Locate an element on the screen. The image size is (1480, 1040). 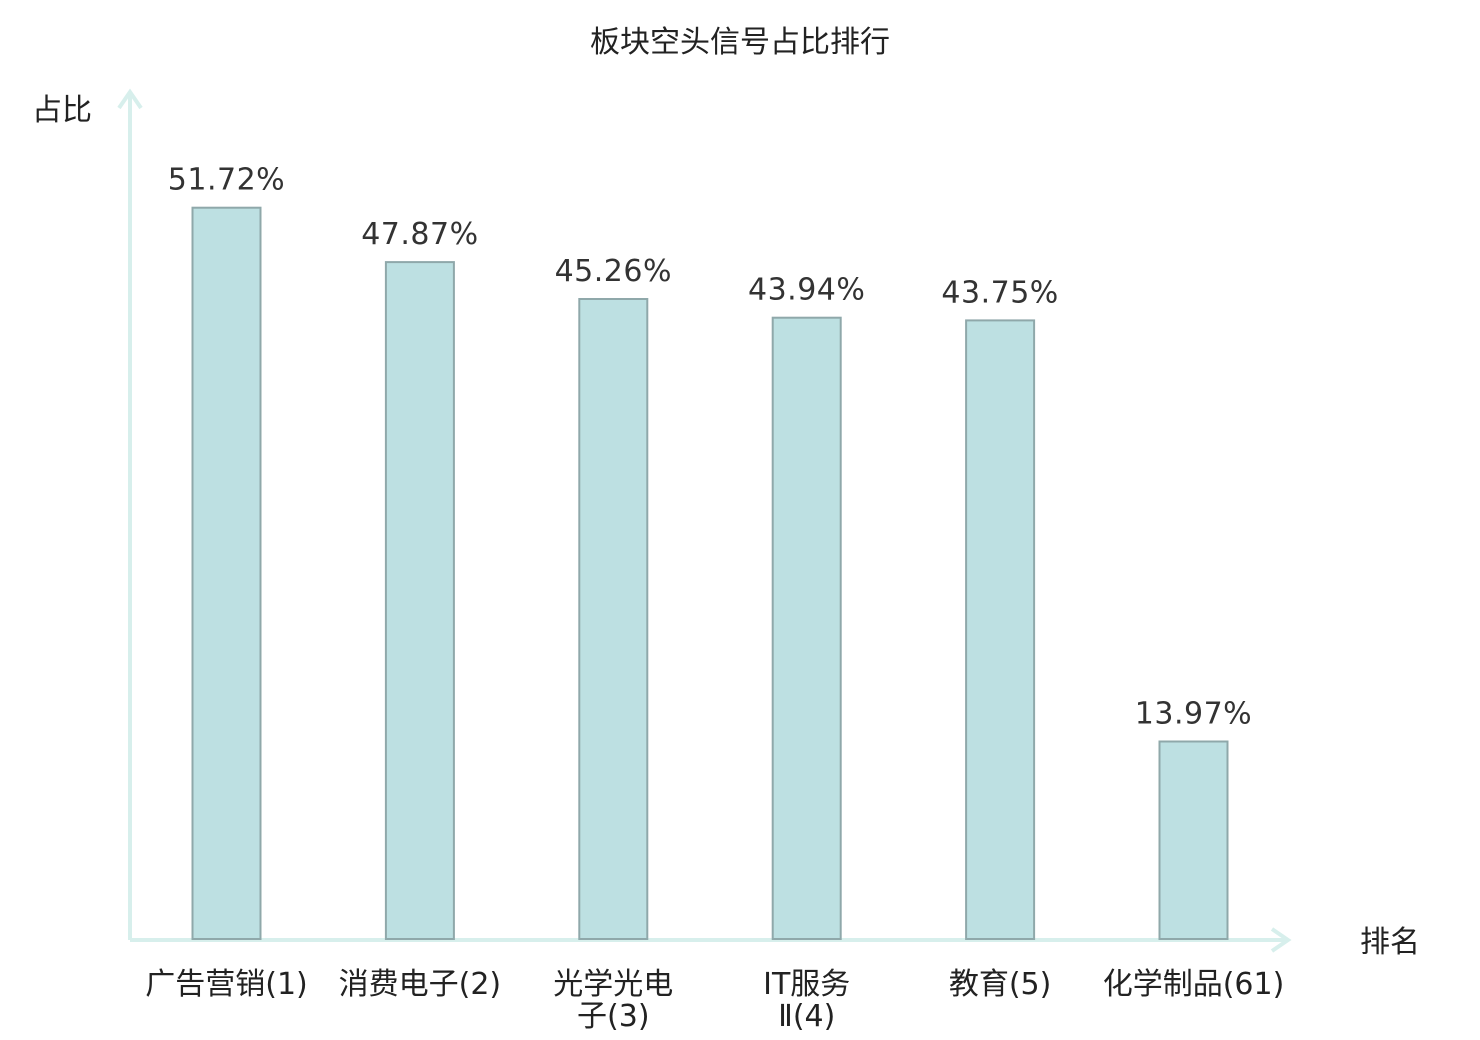
category-label: 光学光电 is located at coordinates (613, 984).